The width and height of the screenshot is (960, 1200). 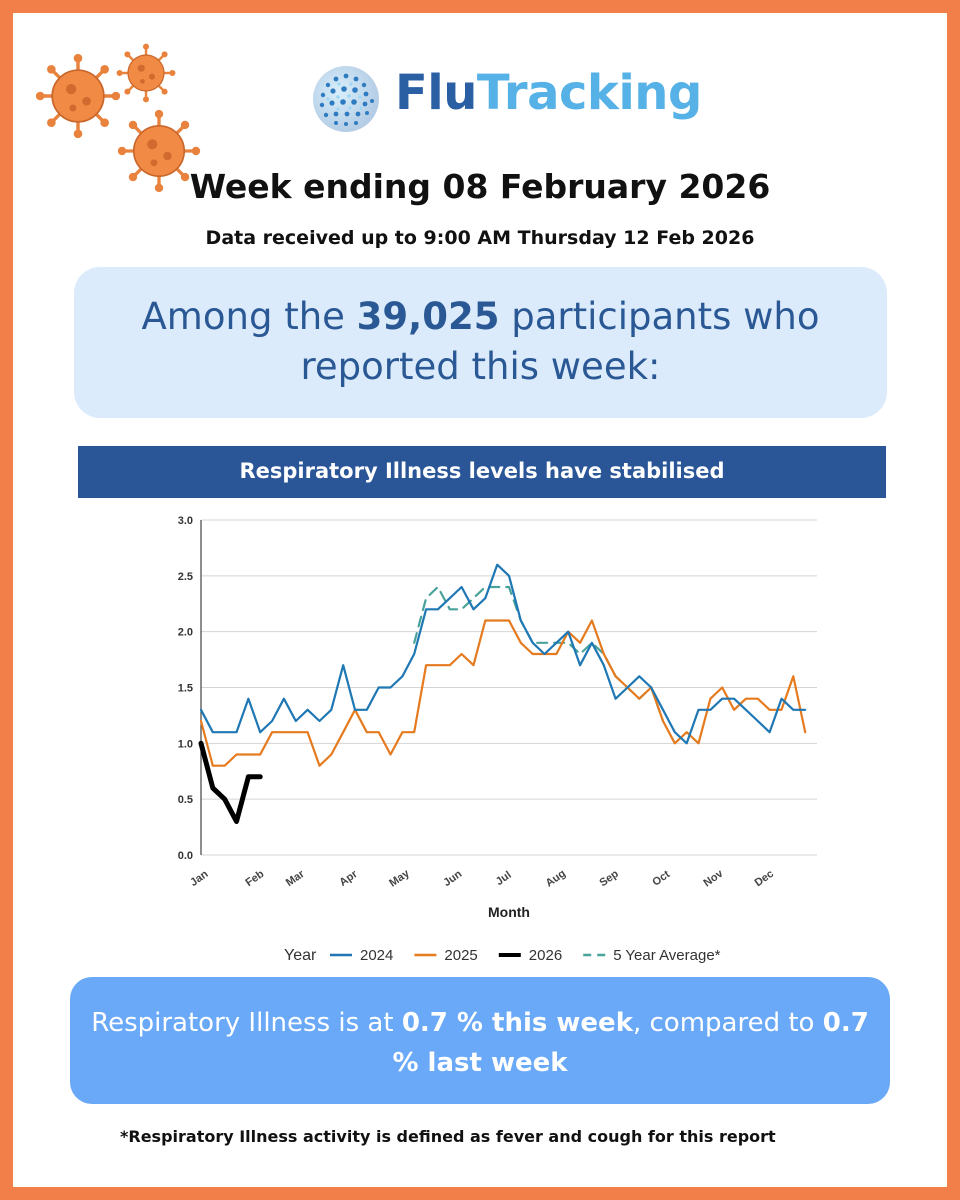 What do you see at coordinates (517, 1023) in the screenshot?
I see `status-this-week: 0.7 % this week` at bounding box center [517, 1023].